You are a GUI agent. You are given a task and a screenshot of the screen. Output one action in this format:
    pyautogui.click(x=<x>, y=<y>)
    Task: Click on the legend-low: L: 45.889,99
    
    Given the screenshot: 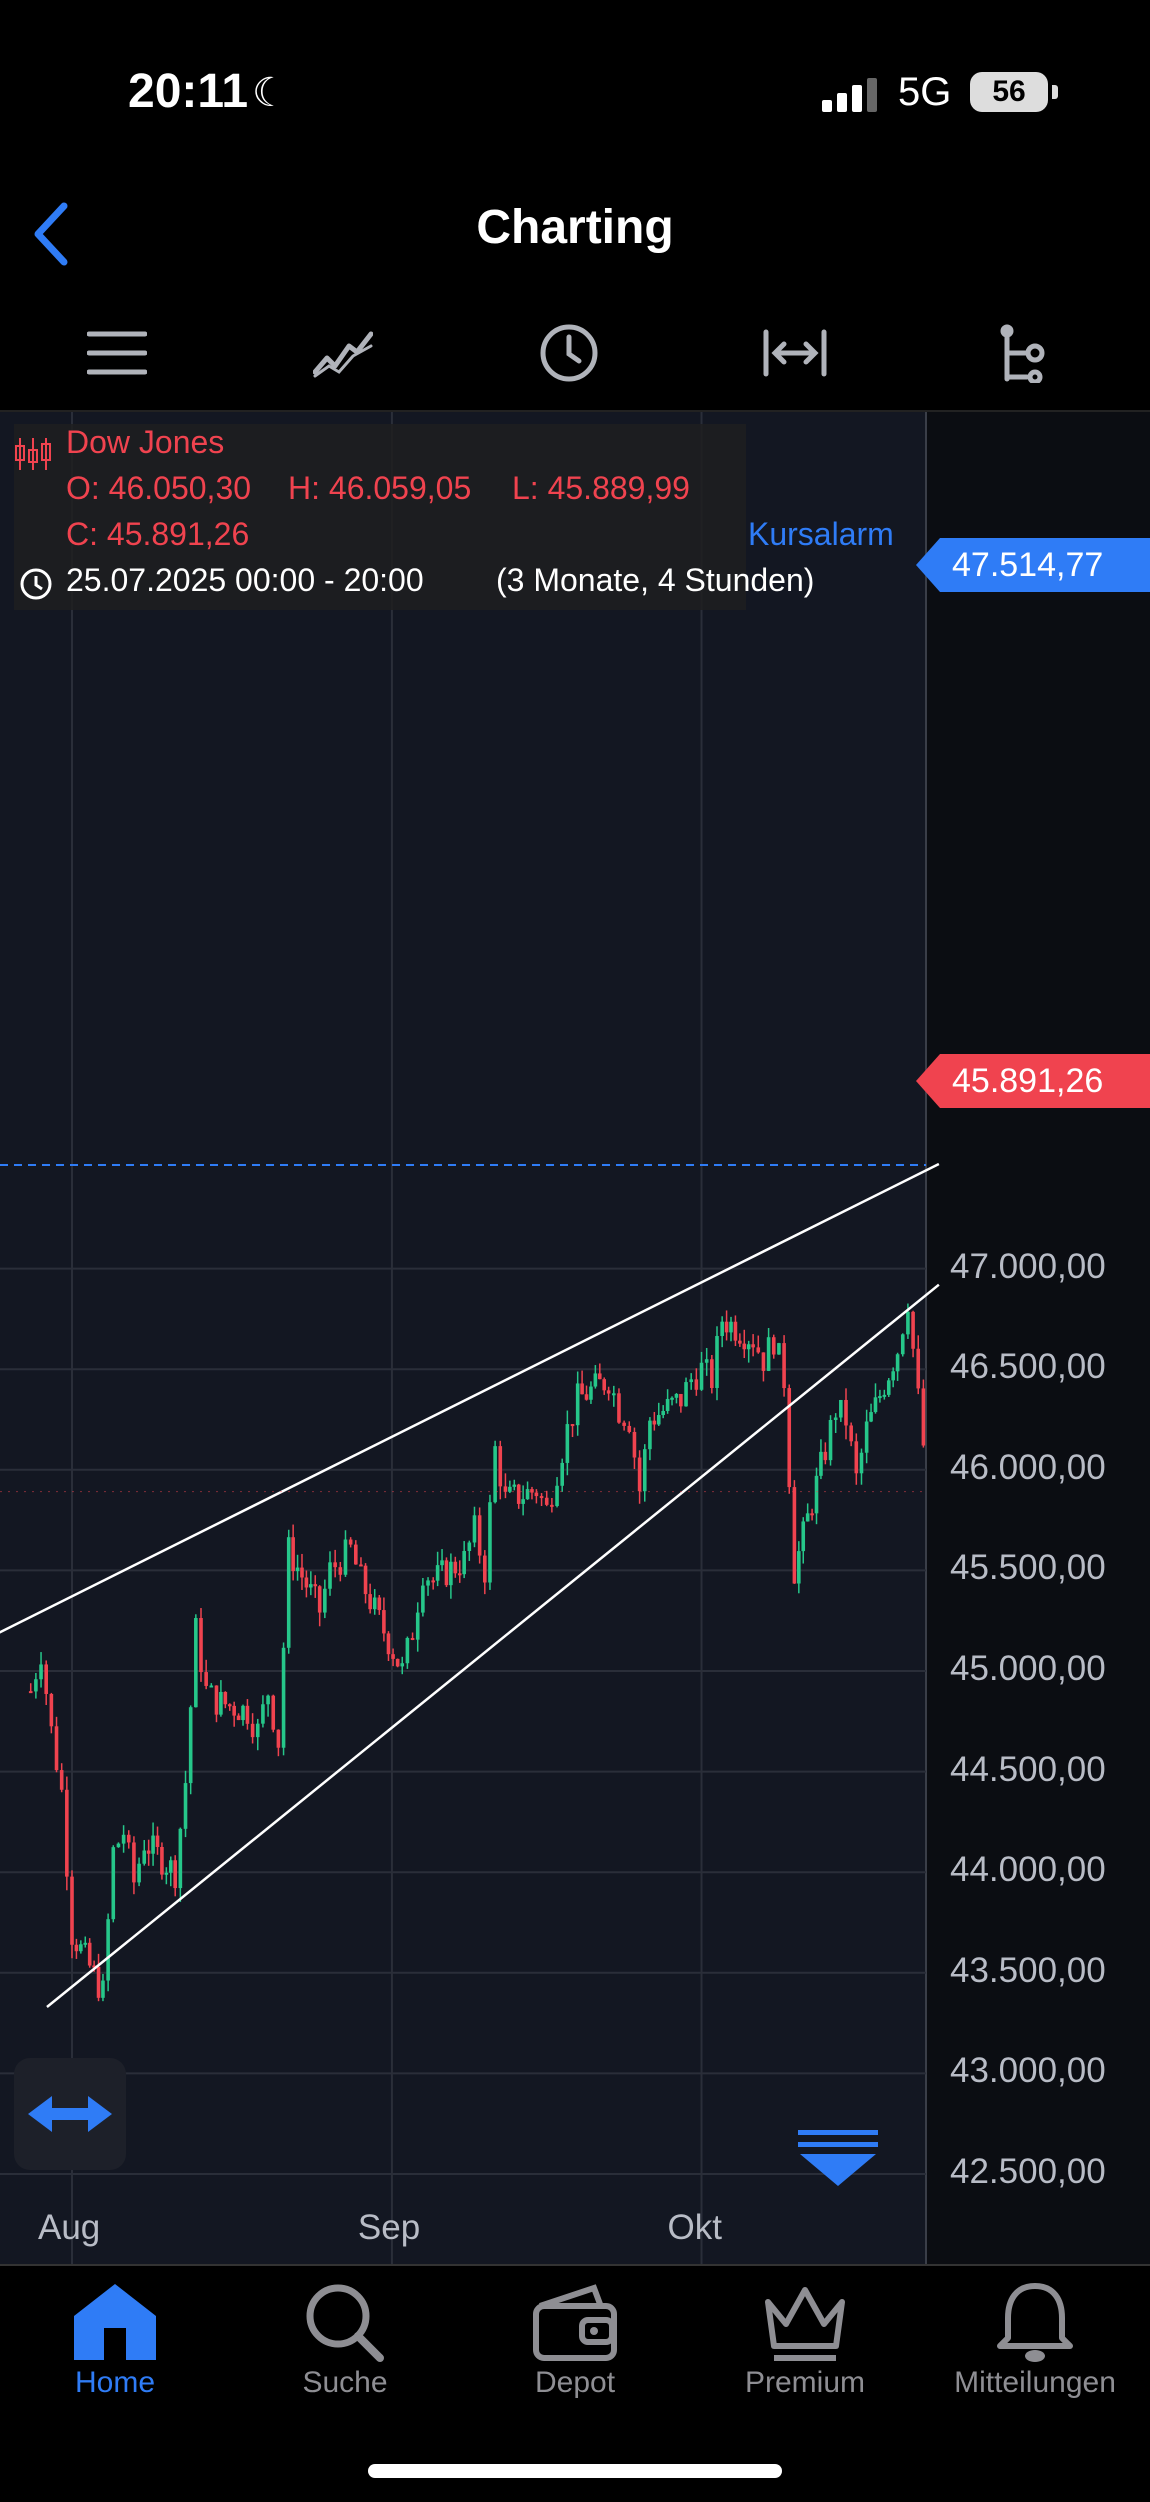 What is the action you would take?
    pyautogui.click(x=601, y=488)
    